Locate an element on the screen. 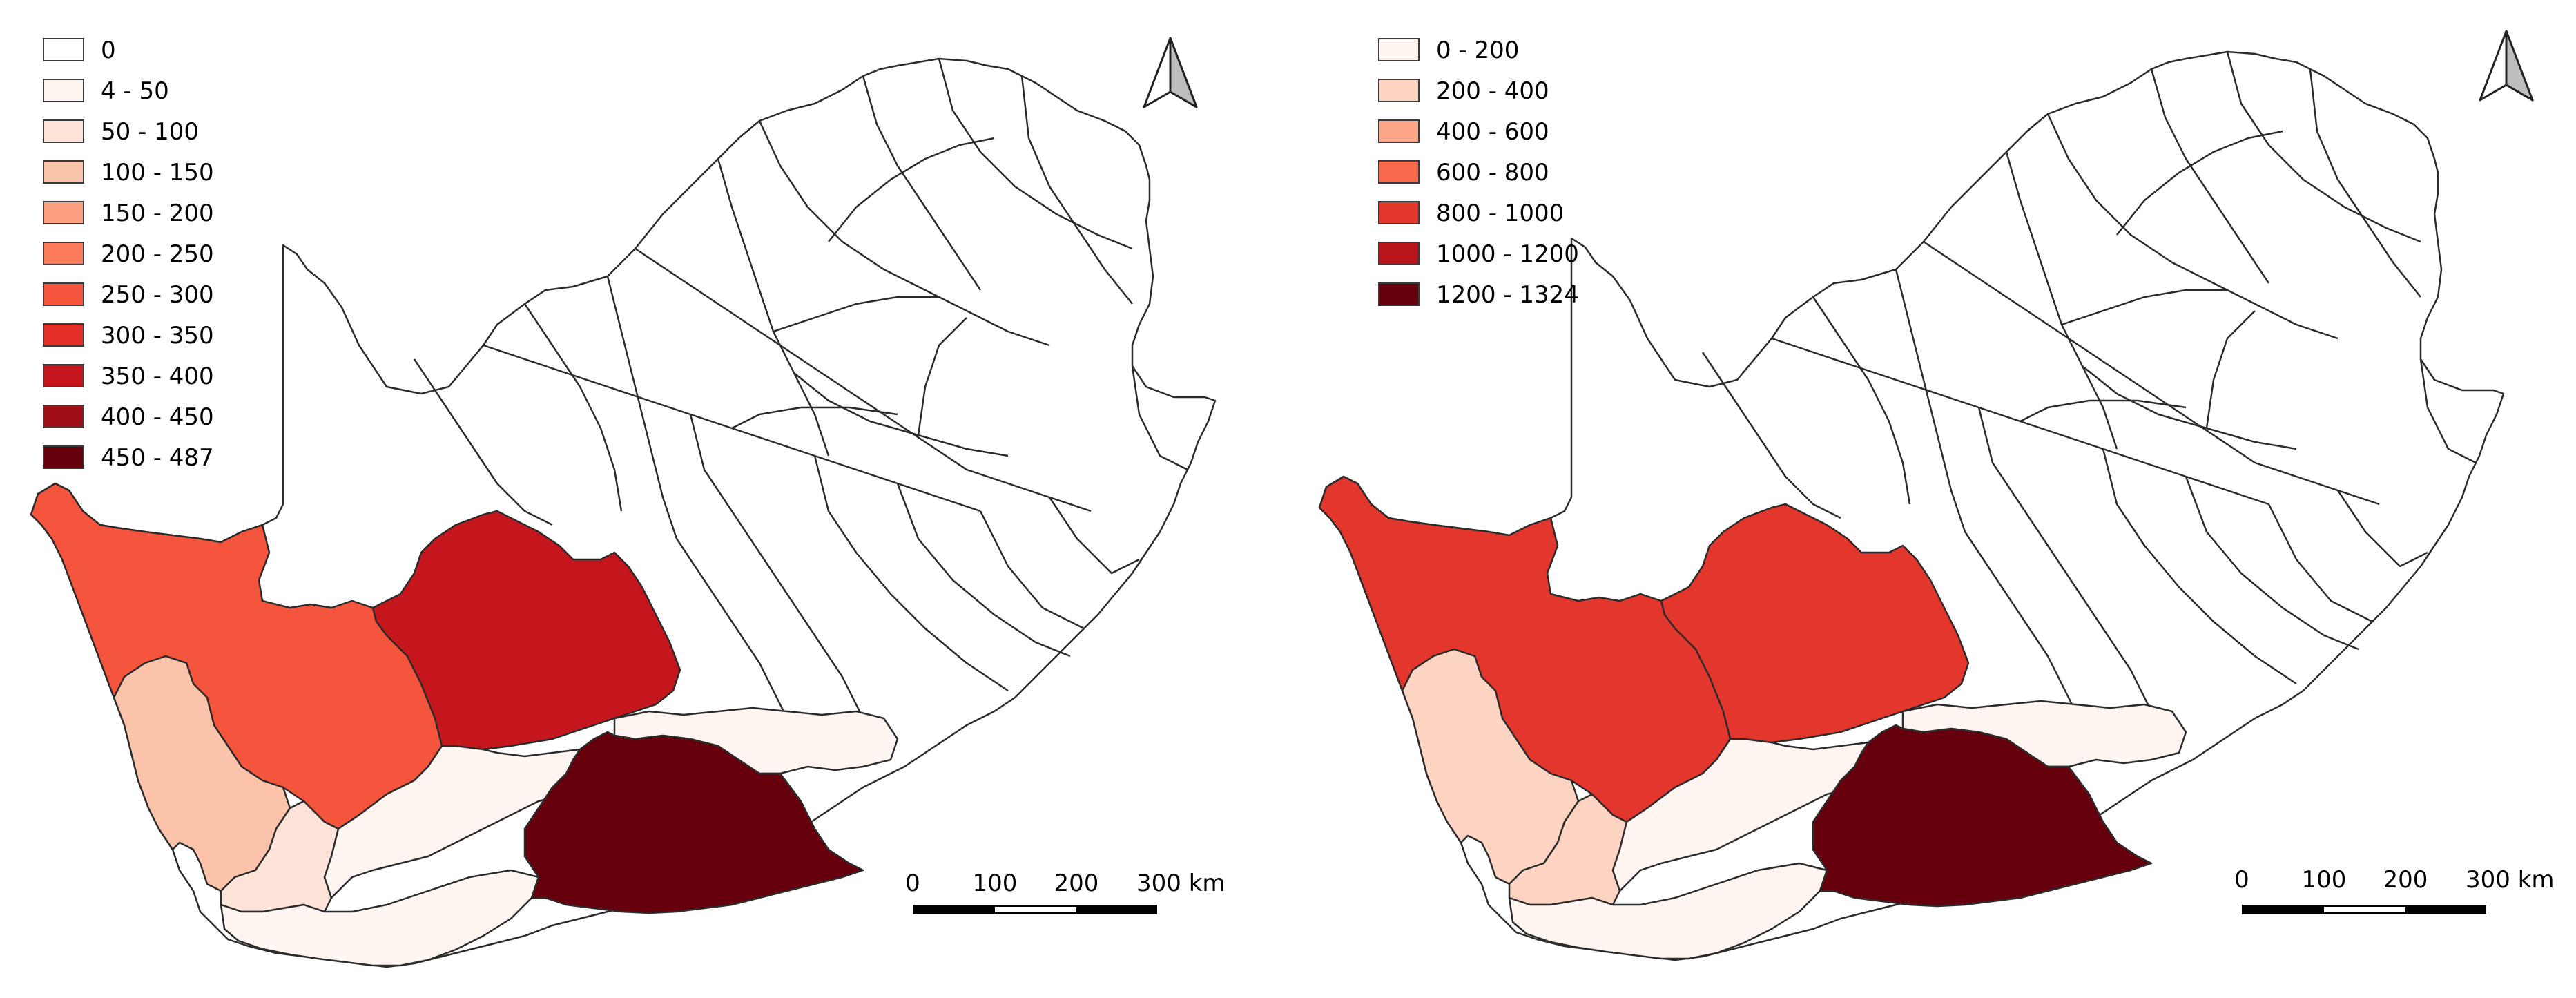 The width and height of the screenshot is (2576, 998). legend-label: 250 - 300 is located at coordinates (157, 295).